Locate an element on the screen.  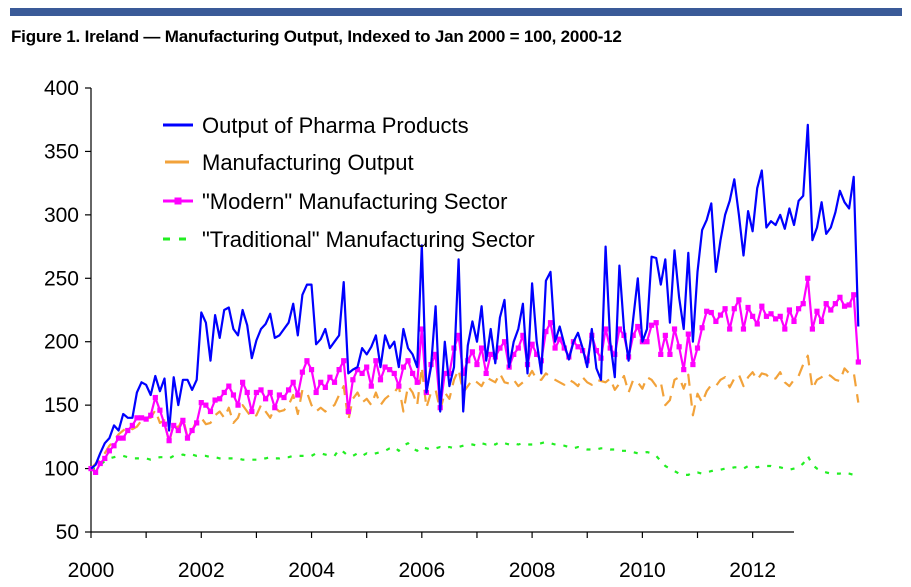
y-tick-label: 50 is located at coordinates (67, 532).